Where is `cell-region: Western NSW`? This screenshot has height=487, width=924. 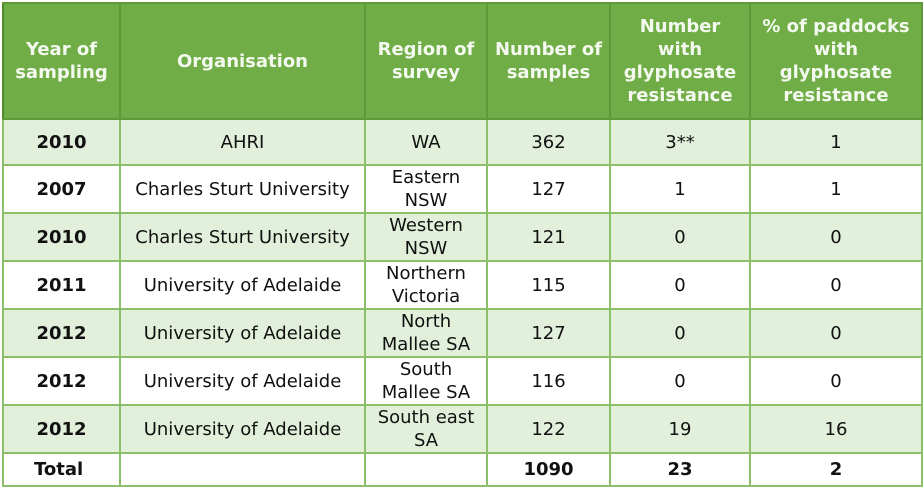 cell-region: Western NSW is located at coordinates (426, 237).